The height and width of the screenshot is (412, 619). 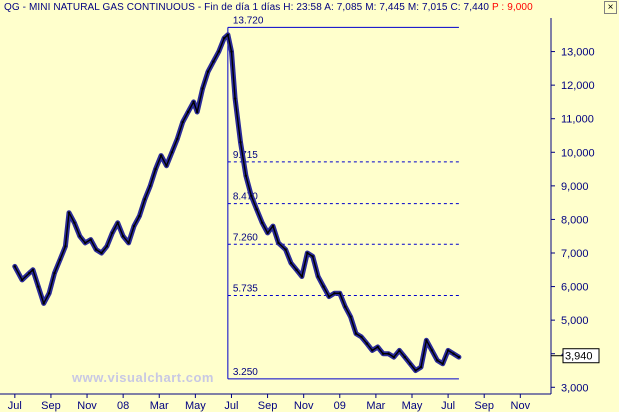 What do you see at coordinates (245, 237) in the screenshot?
I see `fib-level-label: 7.260` at bounding box center [245, 237].